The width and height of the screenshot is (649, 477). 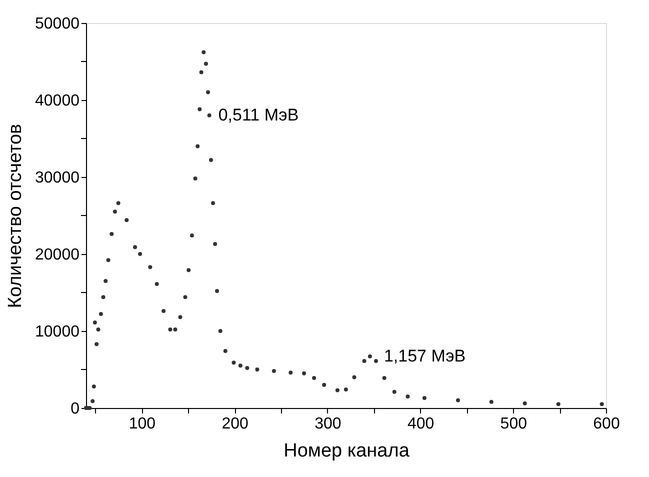 What do you see at coordinates (57, 101) in the screenshot?
I see `y-tick-label: 40000` at bounding box center [57, 101].